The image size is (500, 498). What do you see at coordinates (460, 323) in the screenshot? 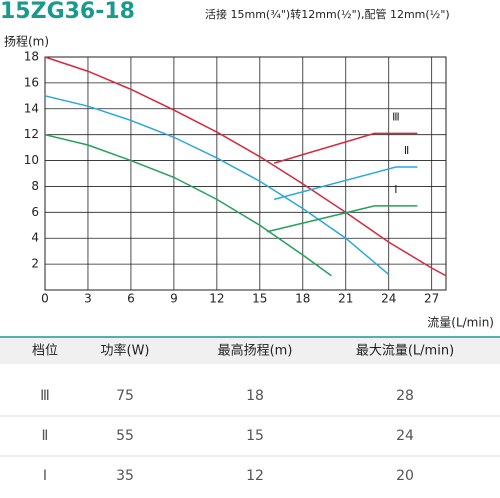
I see `x-axis-label: 流量(L/min)` at bounding box center [460, 323].